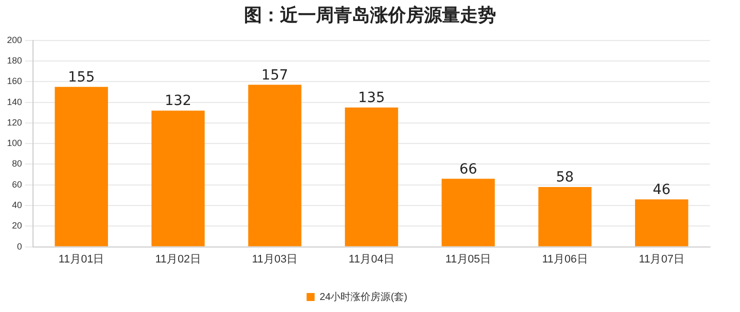 The width and height of the screenshot is (740, 312). Describe the element at coordinates (17, 184) in the screenshot. I see `y-tick-label: 60` at that location.